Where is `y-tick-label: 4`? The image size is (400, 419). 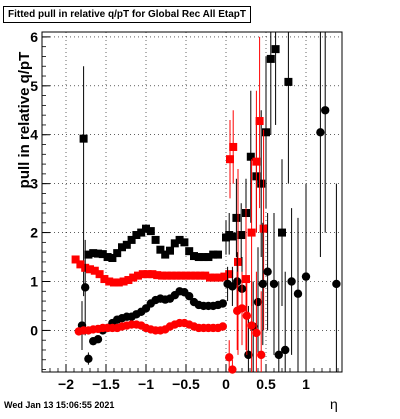
y-tick-label: 4 is located at coordinates (34, 135).